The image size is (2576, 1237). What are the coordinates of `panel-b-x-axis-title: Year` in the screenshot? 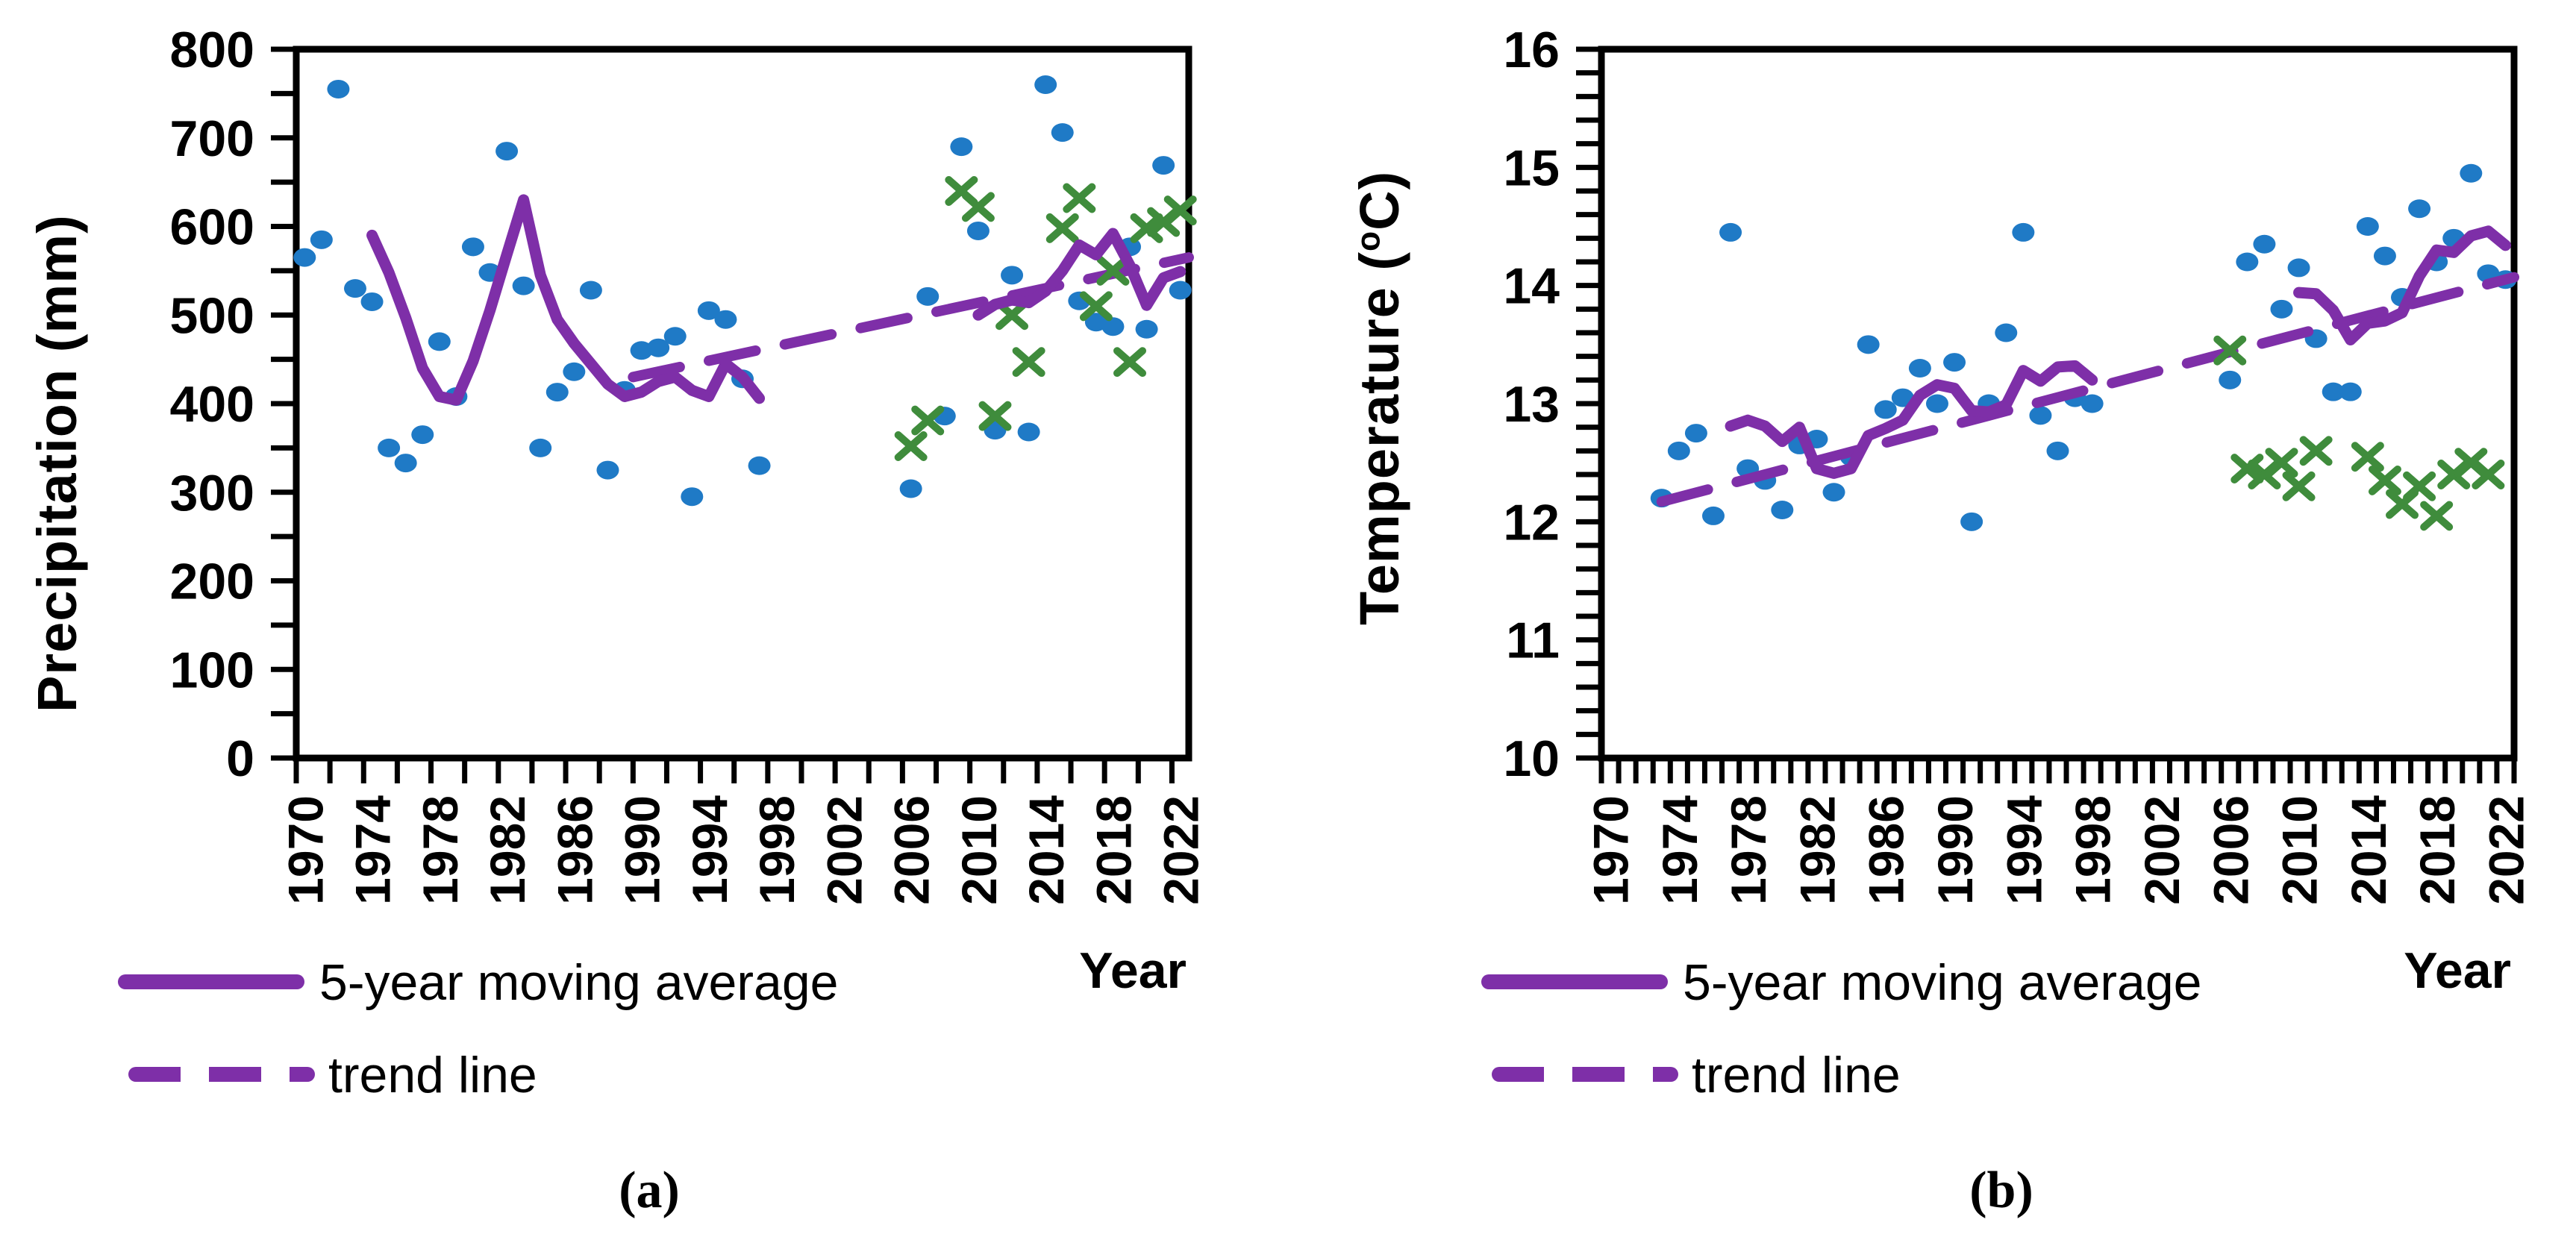 It's located at (2457, 970).